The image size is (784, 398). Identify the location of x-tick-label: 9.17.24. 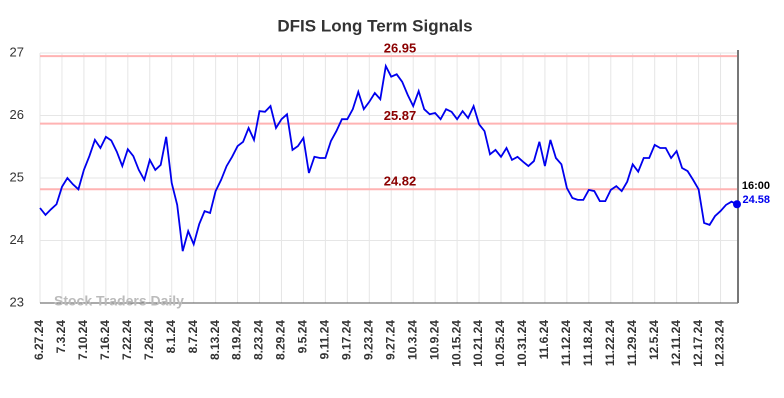
(347, 340).